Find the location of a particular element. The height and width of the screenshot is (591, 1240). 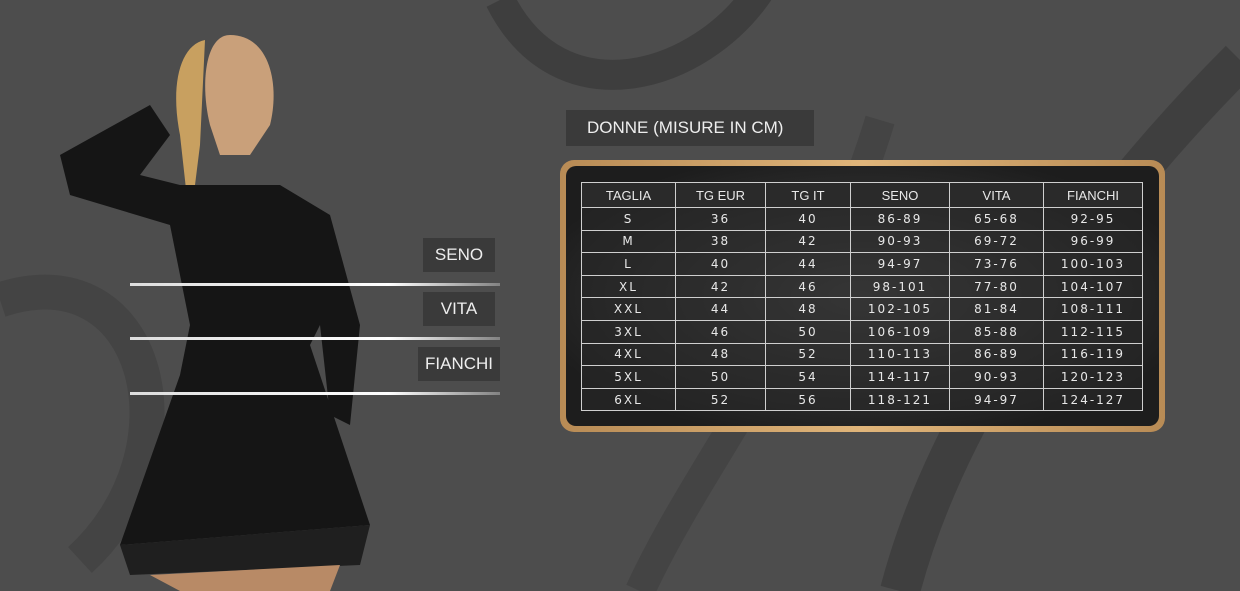

table-row: XXL 44 48 102-105 81-84 108-111 is located at coordinates (862, 309).